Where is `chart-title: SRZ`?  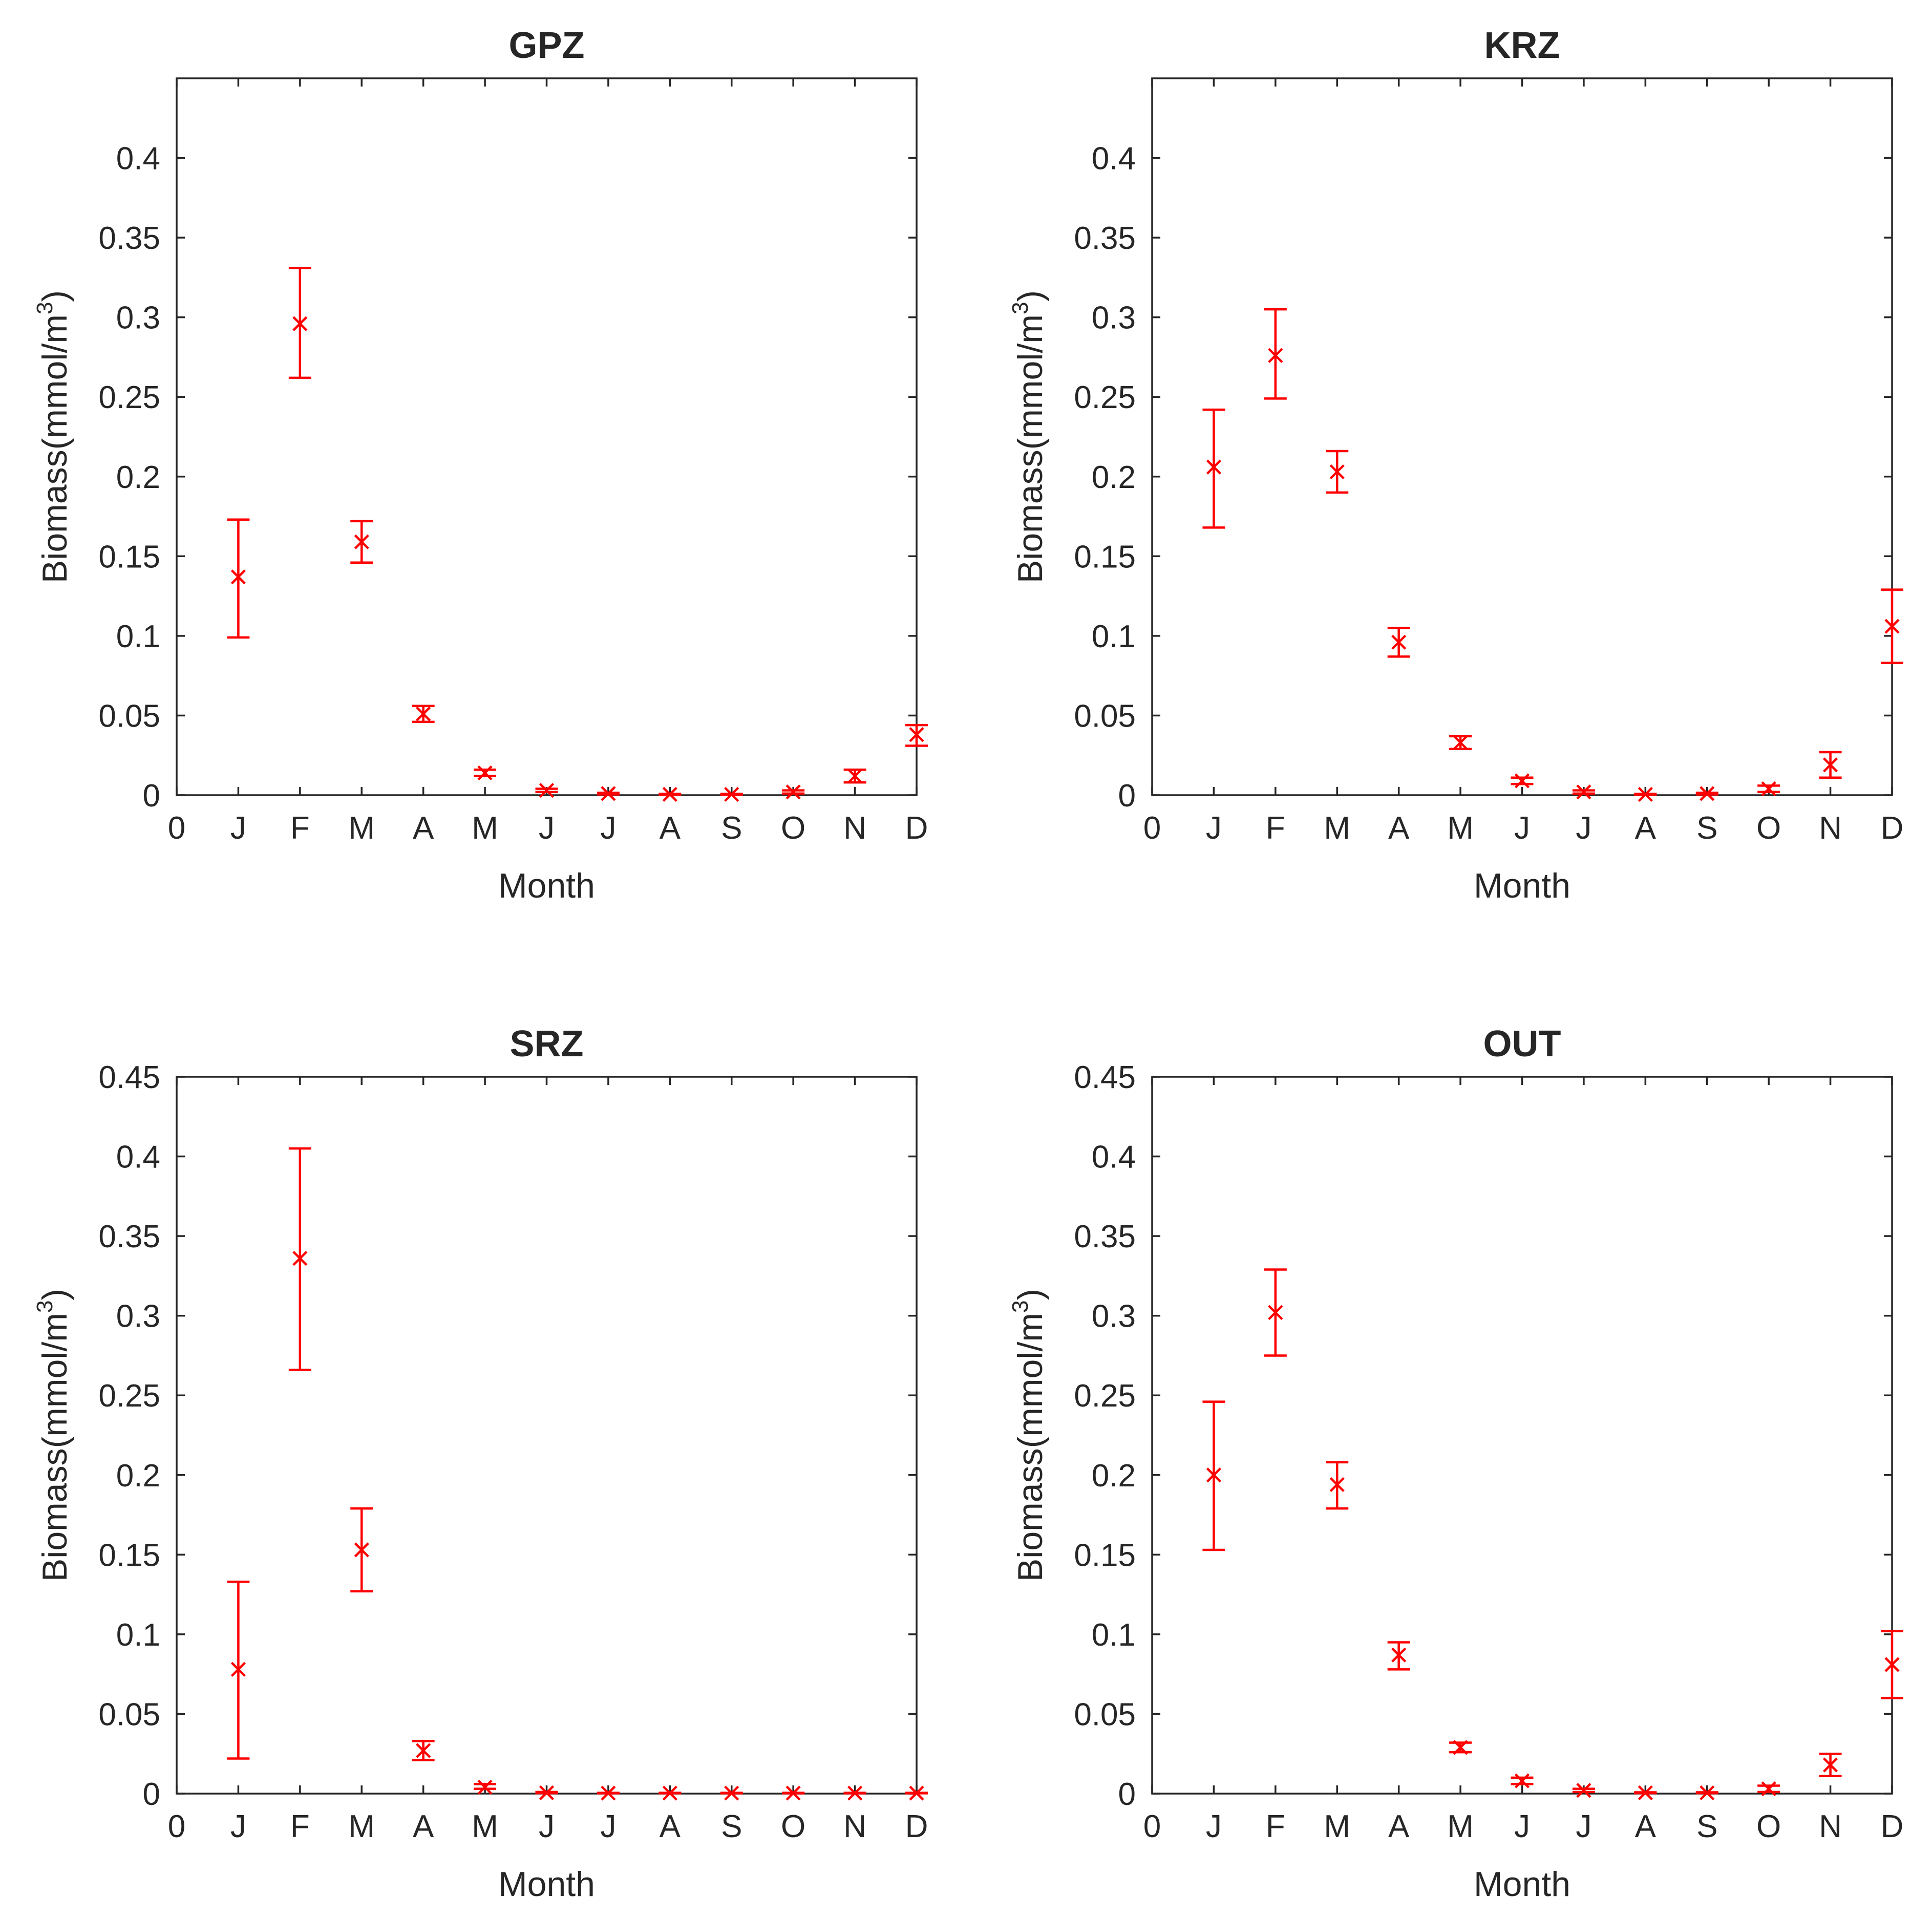
chart-title: SRZ is located at coordinates (547, 1044).